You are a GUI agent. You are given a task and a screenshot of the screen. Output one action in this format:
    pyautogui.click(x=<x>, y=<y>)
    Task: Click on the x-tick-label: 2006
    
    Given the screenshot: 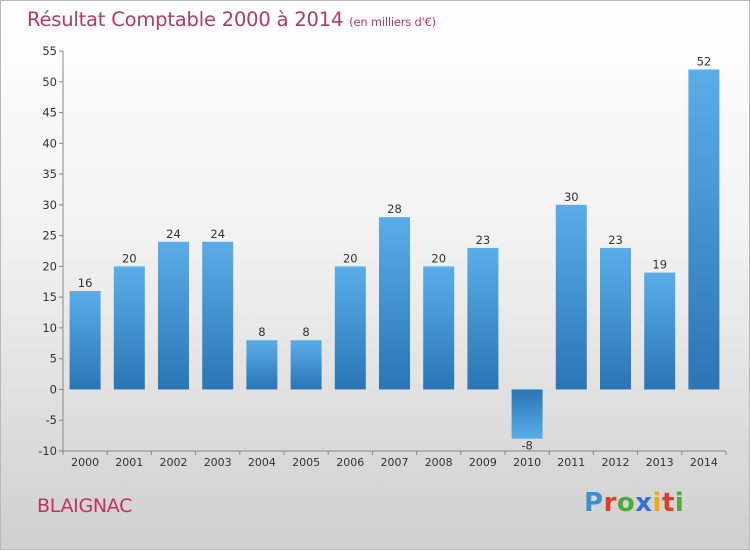 What is the action you would take?
    pyautogui.click(x=350, y=462)
    